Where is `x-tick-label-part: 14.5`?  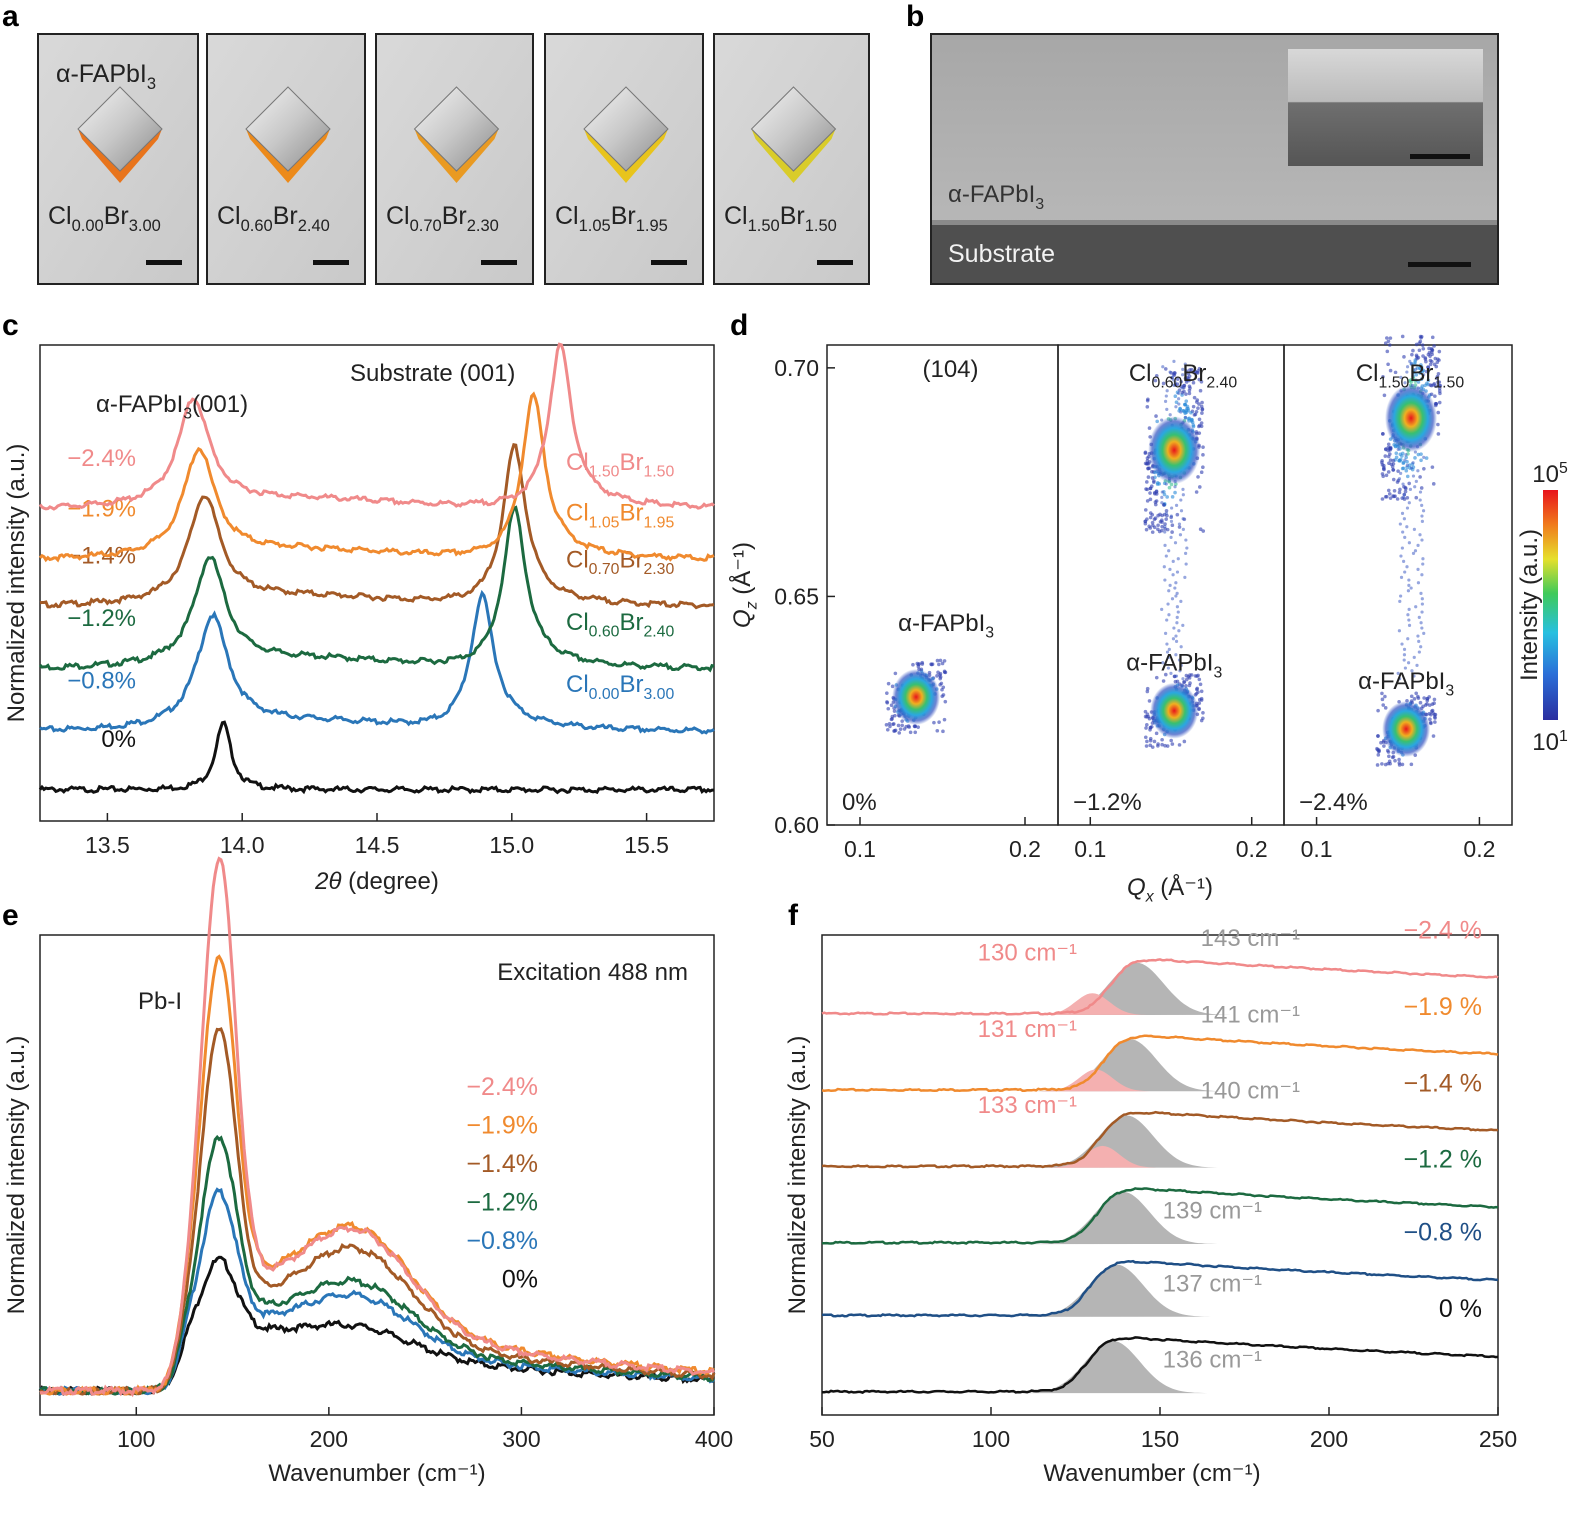
x-tick-label-part: 14.5 is located at coordinates (377, 845).